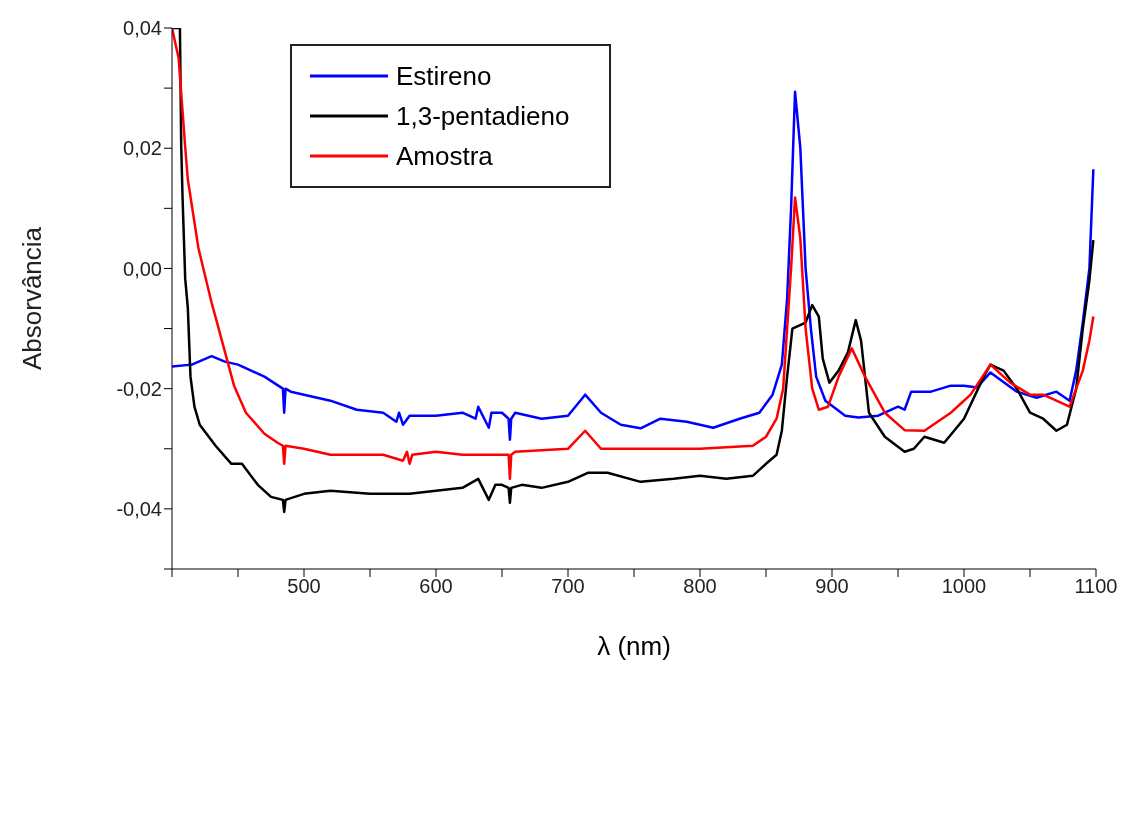  Describe the element at coordinates (444, 76) in the screenshot. I see `legend-label: Estireno` at that location.